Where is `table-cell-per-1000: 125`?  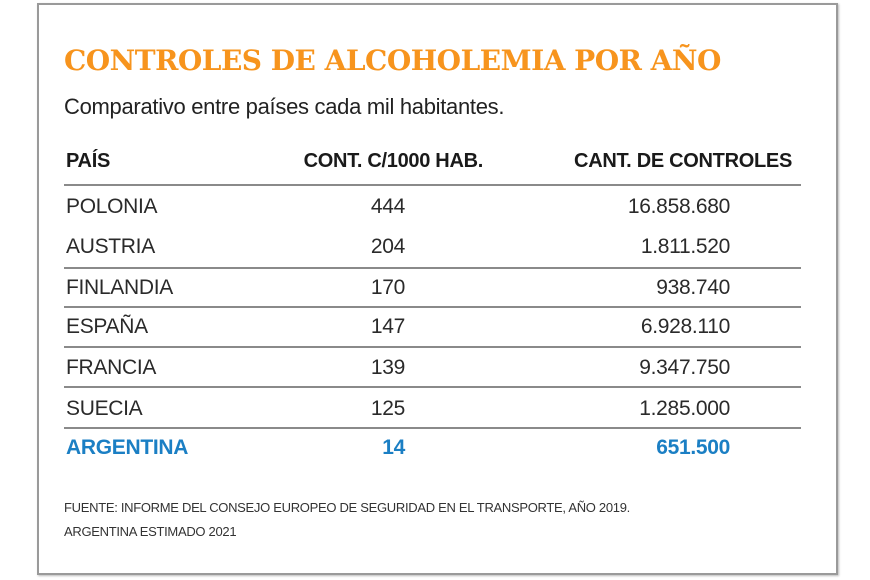
table-cell-per-1000: 125 is located at coordinates (387, 408).